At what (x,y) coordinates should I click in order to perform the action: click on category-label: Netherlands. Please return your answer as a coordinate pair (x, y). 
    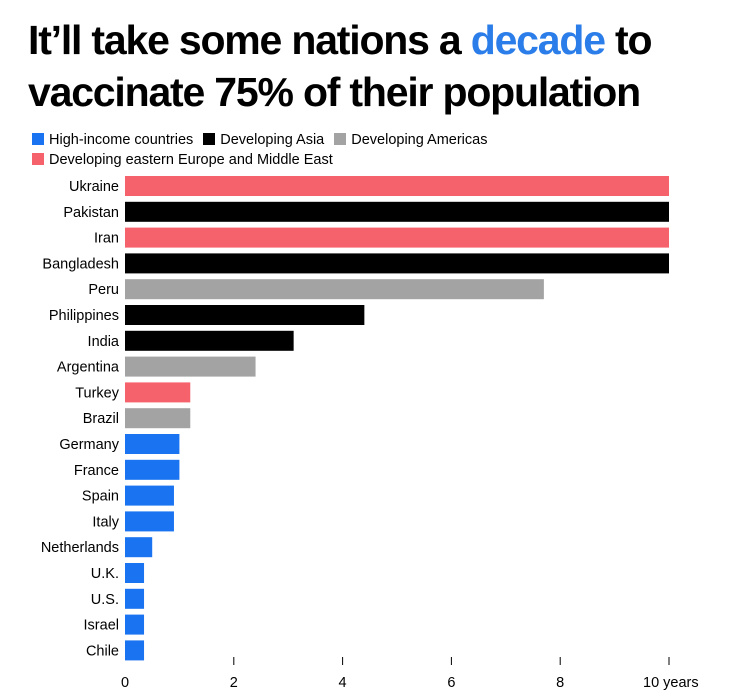
    Looking at the image, I should click on (80, 548).